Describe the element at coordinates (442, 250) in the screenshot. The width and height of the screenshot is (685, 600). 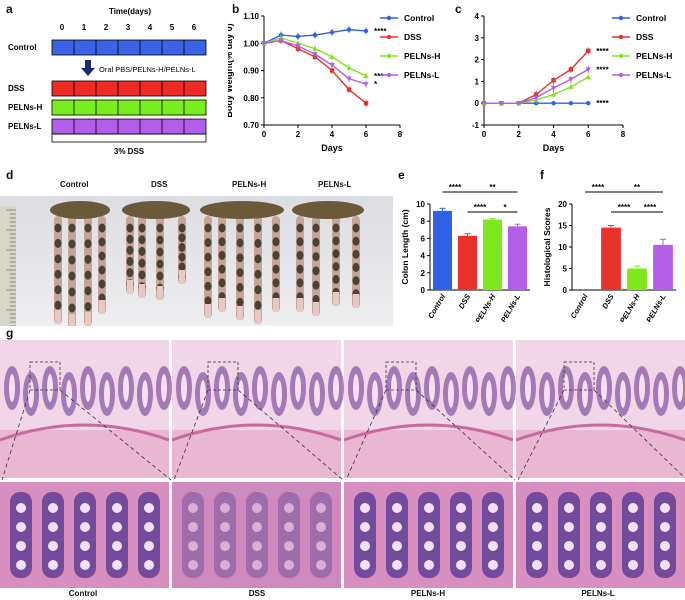
I see `bar-control` at that location.